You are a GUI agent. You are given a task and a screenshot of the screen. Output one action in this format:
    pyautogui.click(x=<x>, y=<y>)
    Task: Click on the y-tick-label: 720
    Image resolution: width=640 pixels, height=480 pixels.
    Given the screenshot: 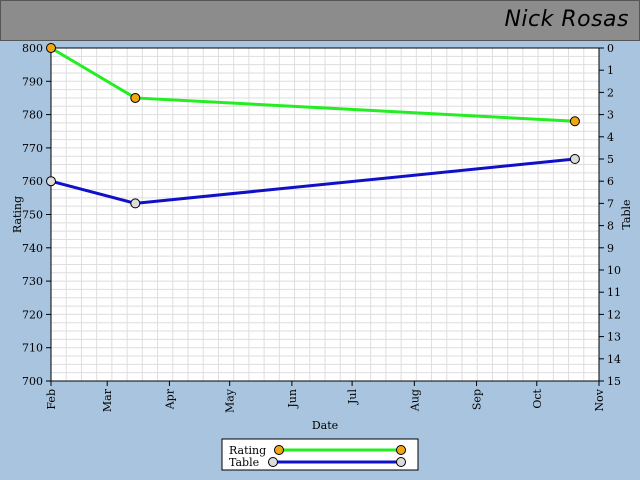 What is the action you would take?
    pyautogui.click(x=32, y=314)
    